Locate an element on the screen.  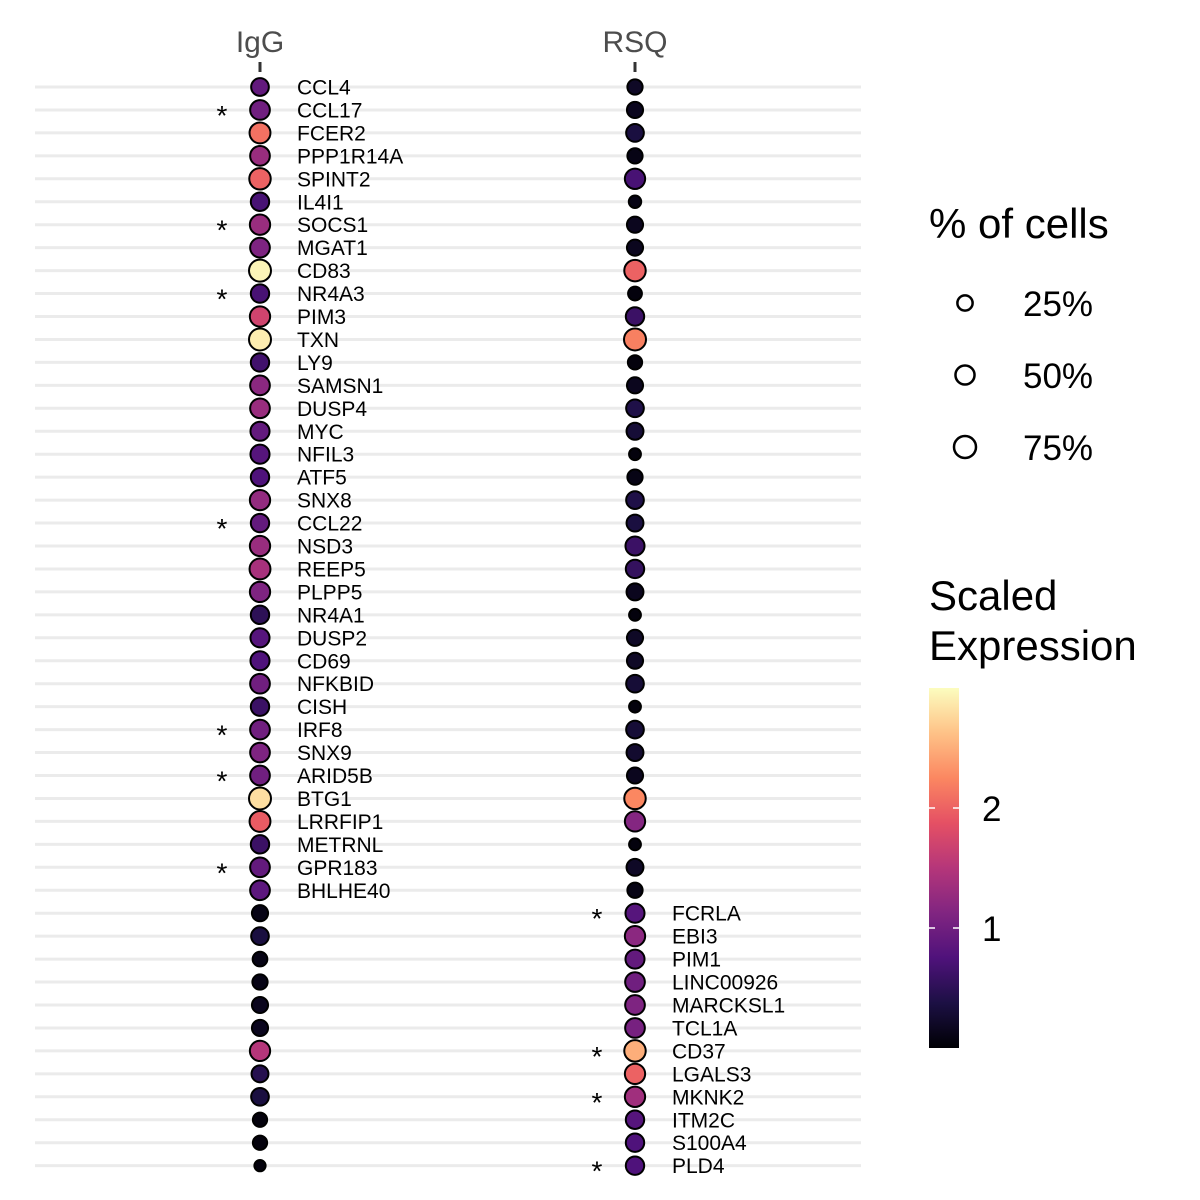
gene-label-ly9: LY9 is located at coordinates (315, 363).